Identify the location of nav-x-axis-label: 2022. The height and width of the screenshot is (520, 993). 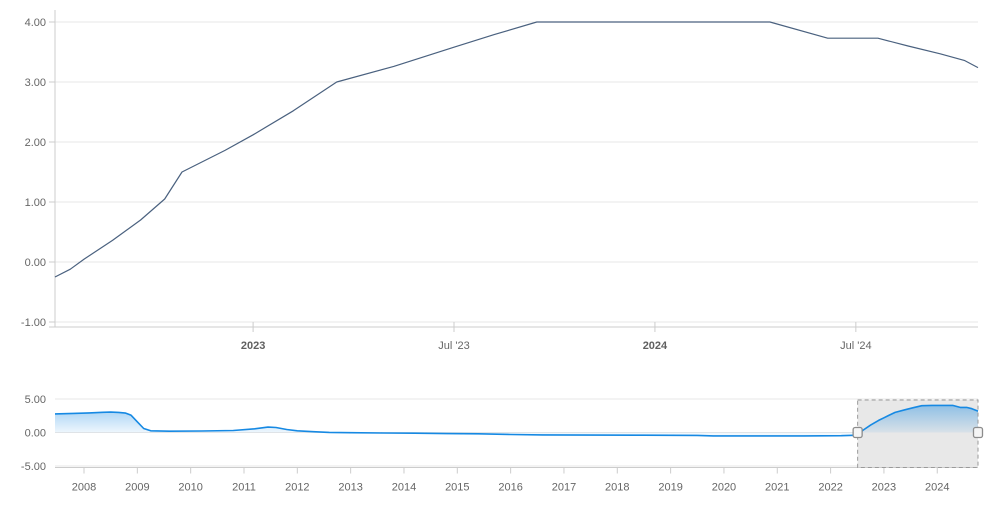
(830, 488).